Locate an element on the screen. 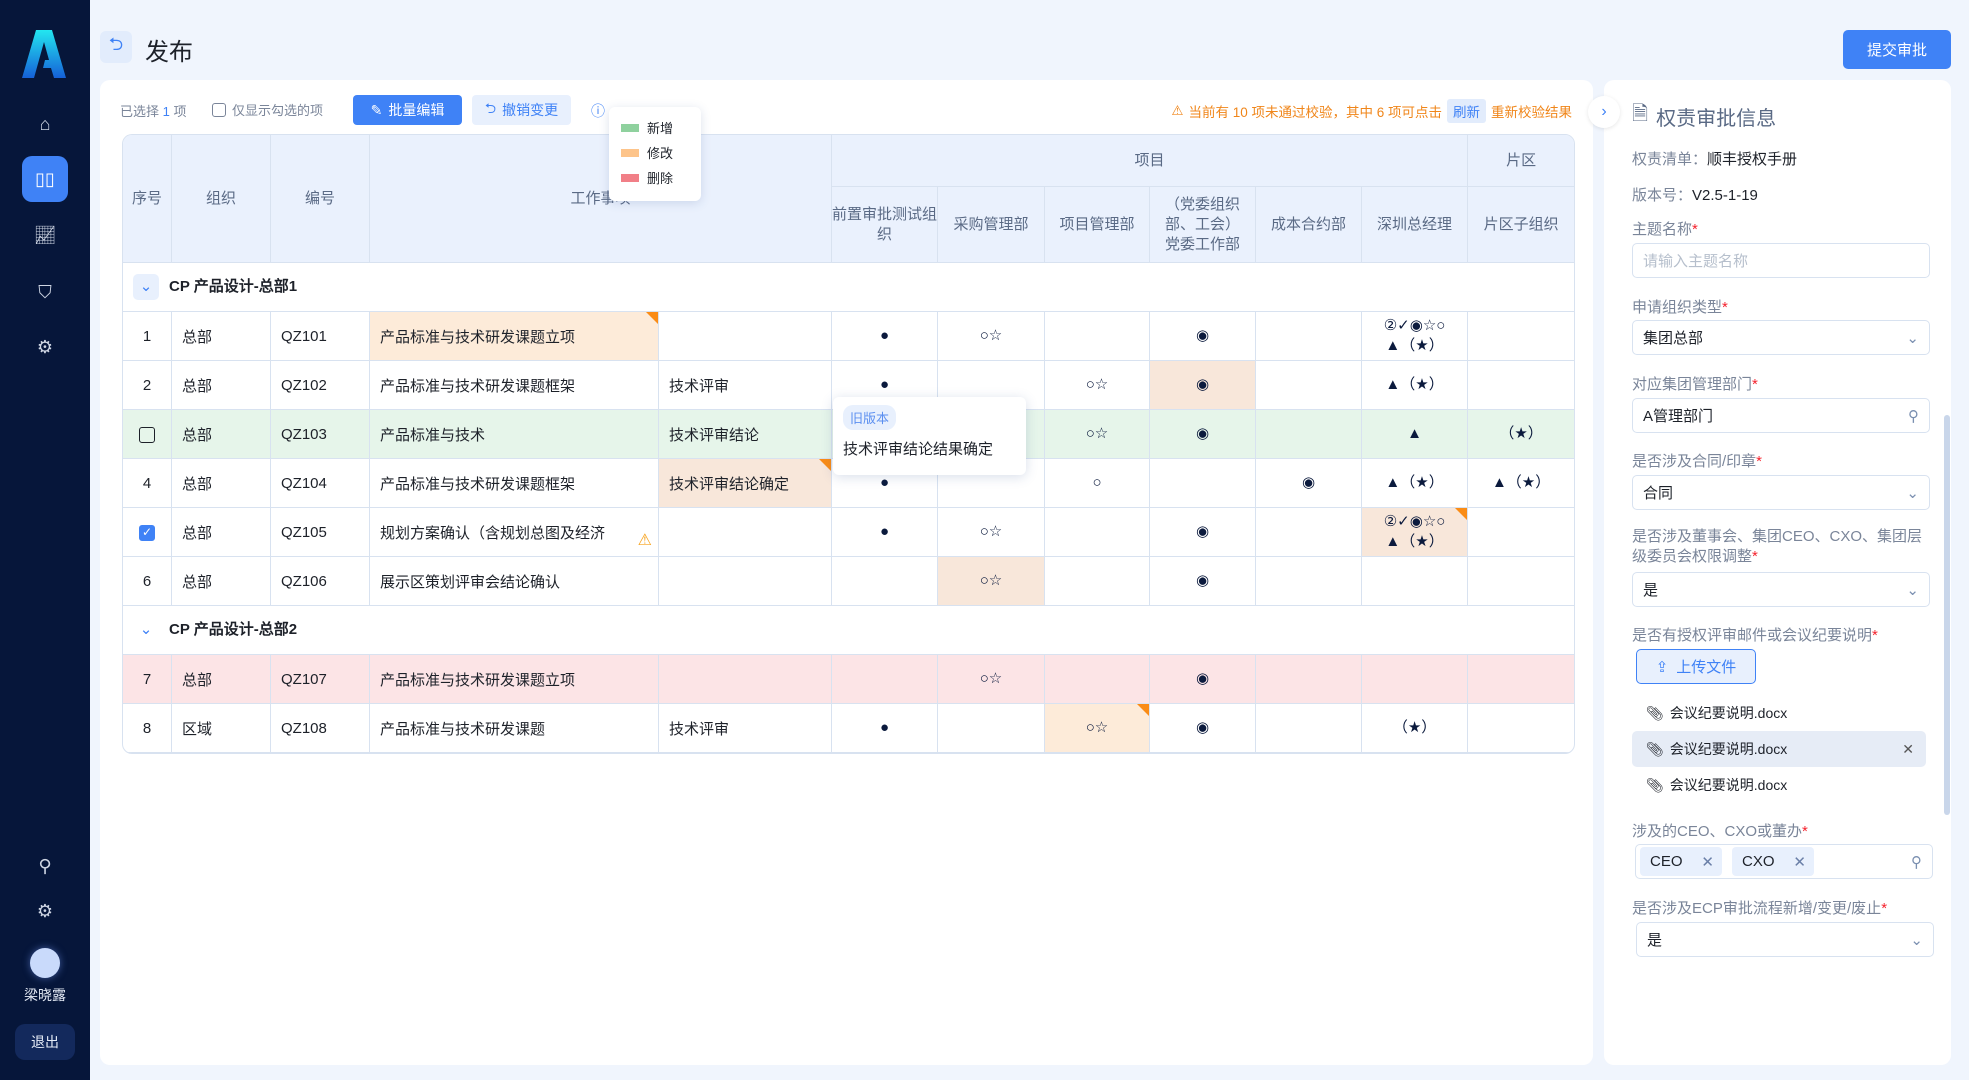 This screenshot has height=1080, width=1969. nav-shield-icon: ⛉ is located at coordinates (45, 291).